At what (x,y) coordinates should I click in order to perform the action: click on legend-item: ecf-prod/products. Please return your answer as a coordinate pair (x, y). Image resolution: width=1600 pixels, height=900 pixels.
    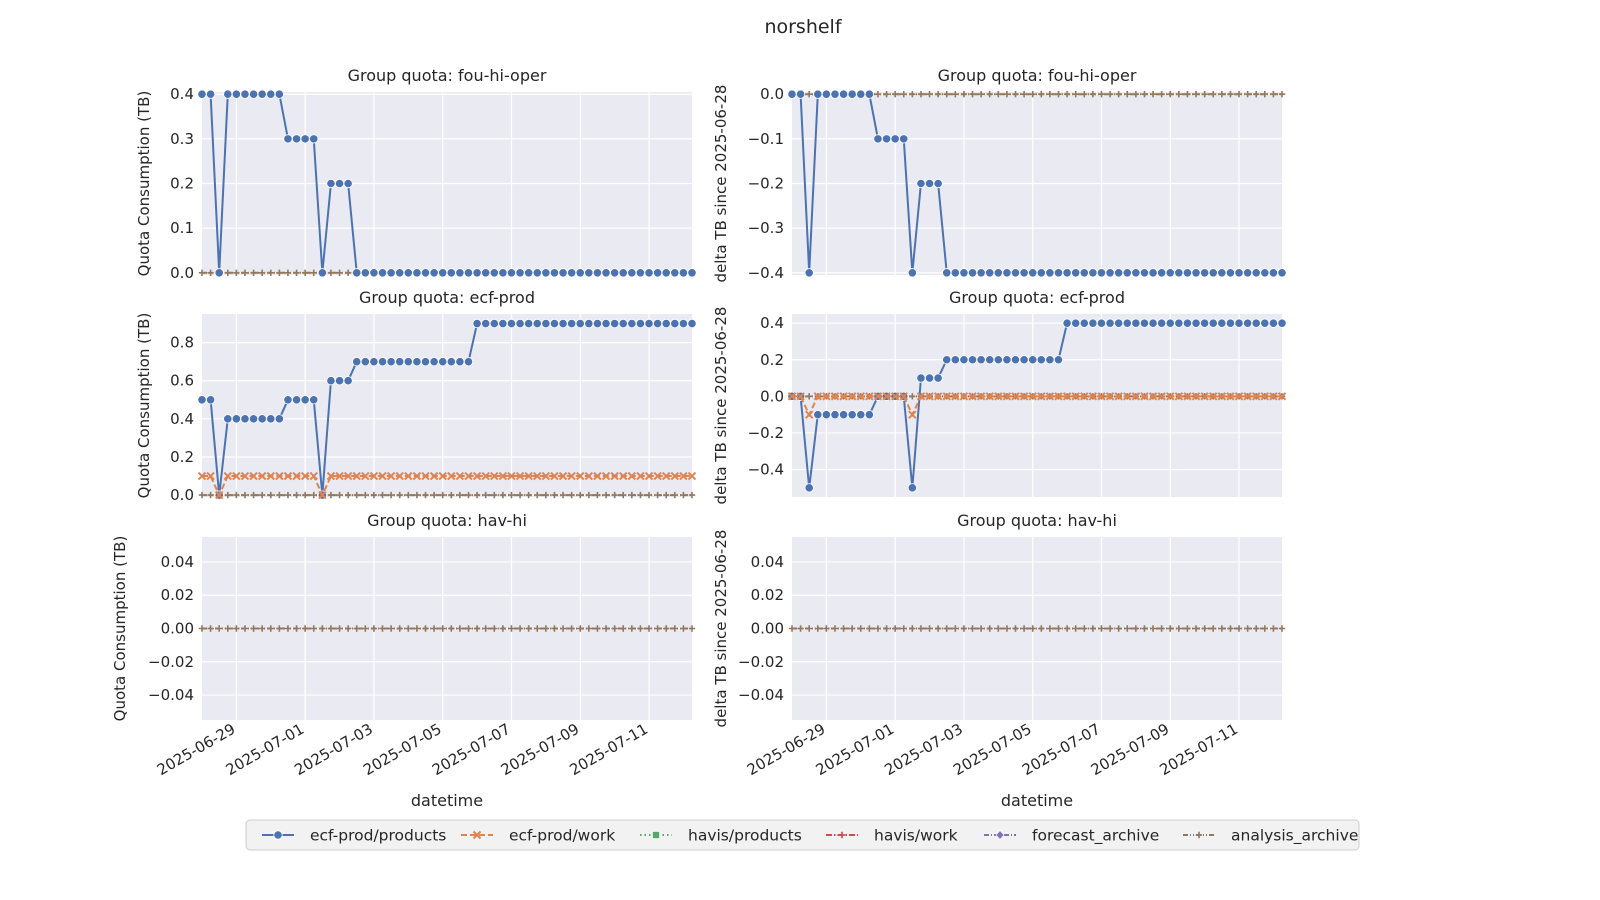
    Looking at the image, I should click on (354, 836).